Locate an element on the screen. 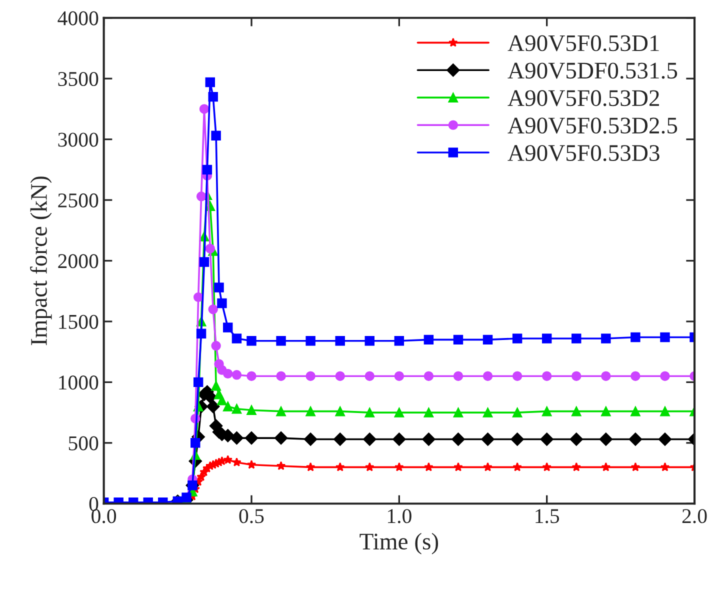  y-axis-title: Impact force (kN) is located at coordinates (41, 261).